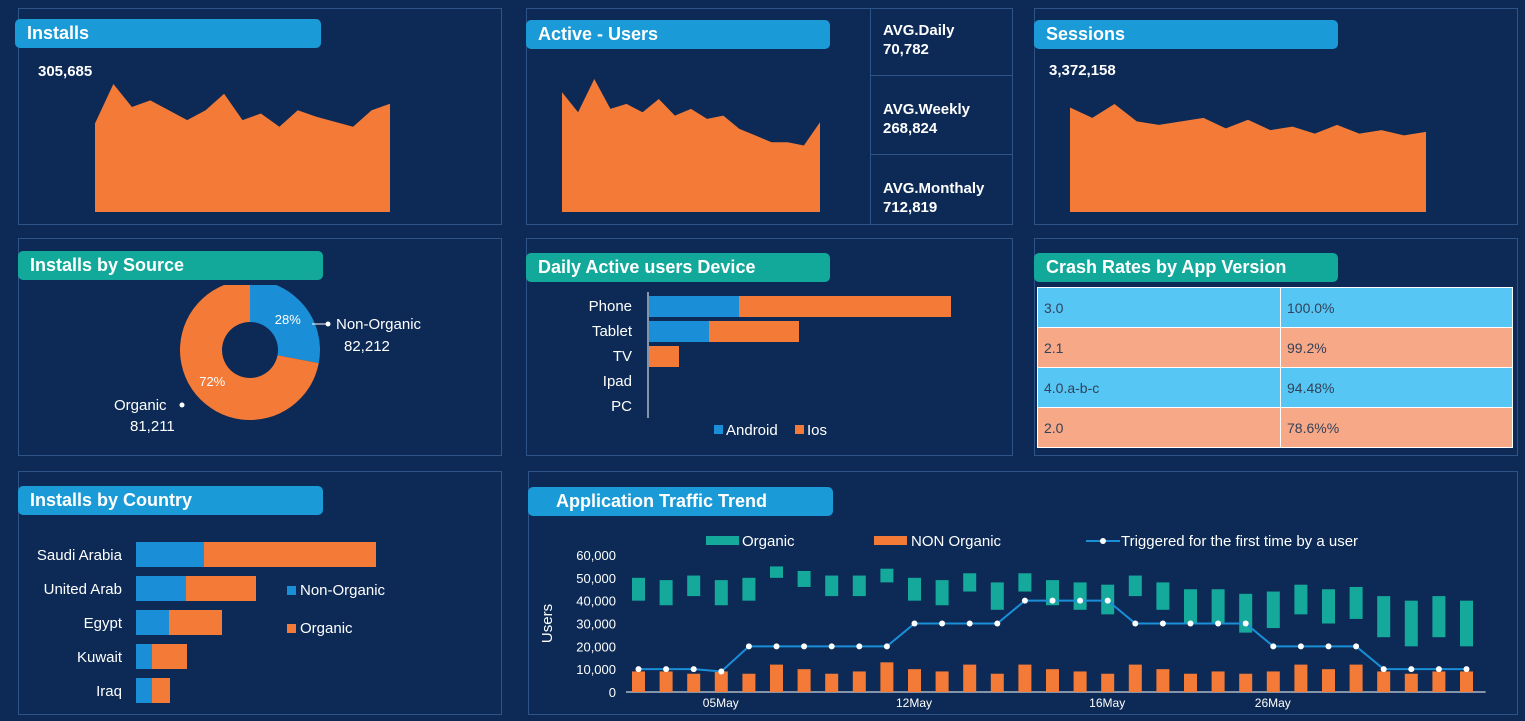  I want to click on donut-value-organic: 81,211, so click(152, 426).